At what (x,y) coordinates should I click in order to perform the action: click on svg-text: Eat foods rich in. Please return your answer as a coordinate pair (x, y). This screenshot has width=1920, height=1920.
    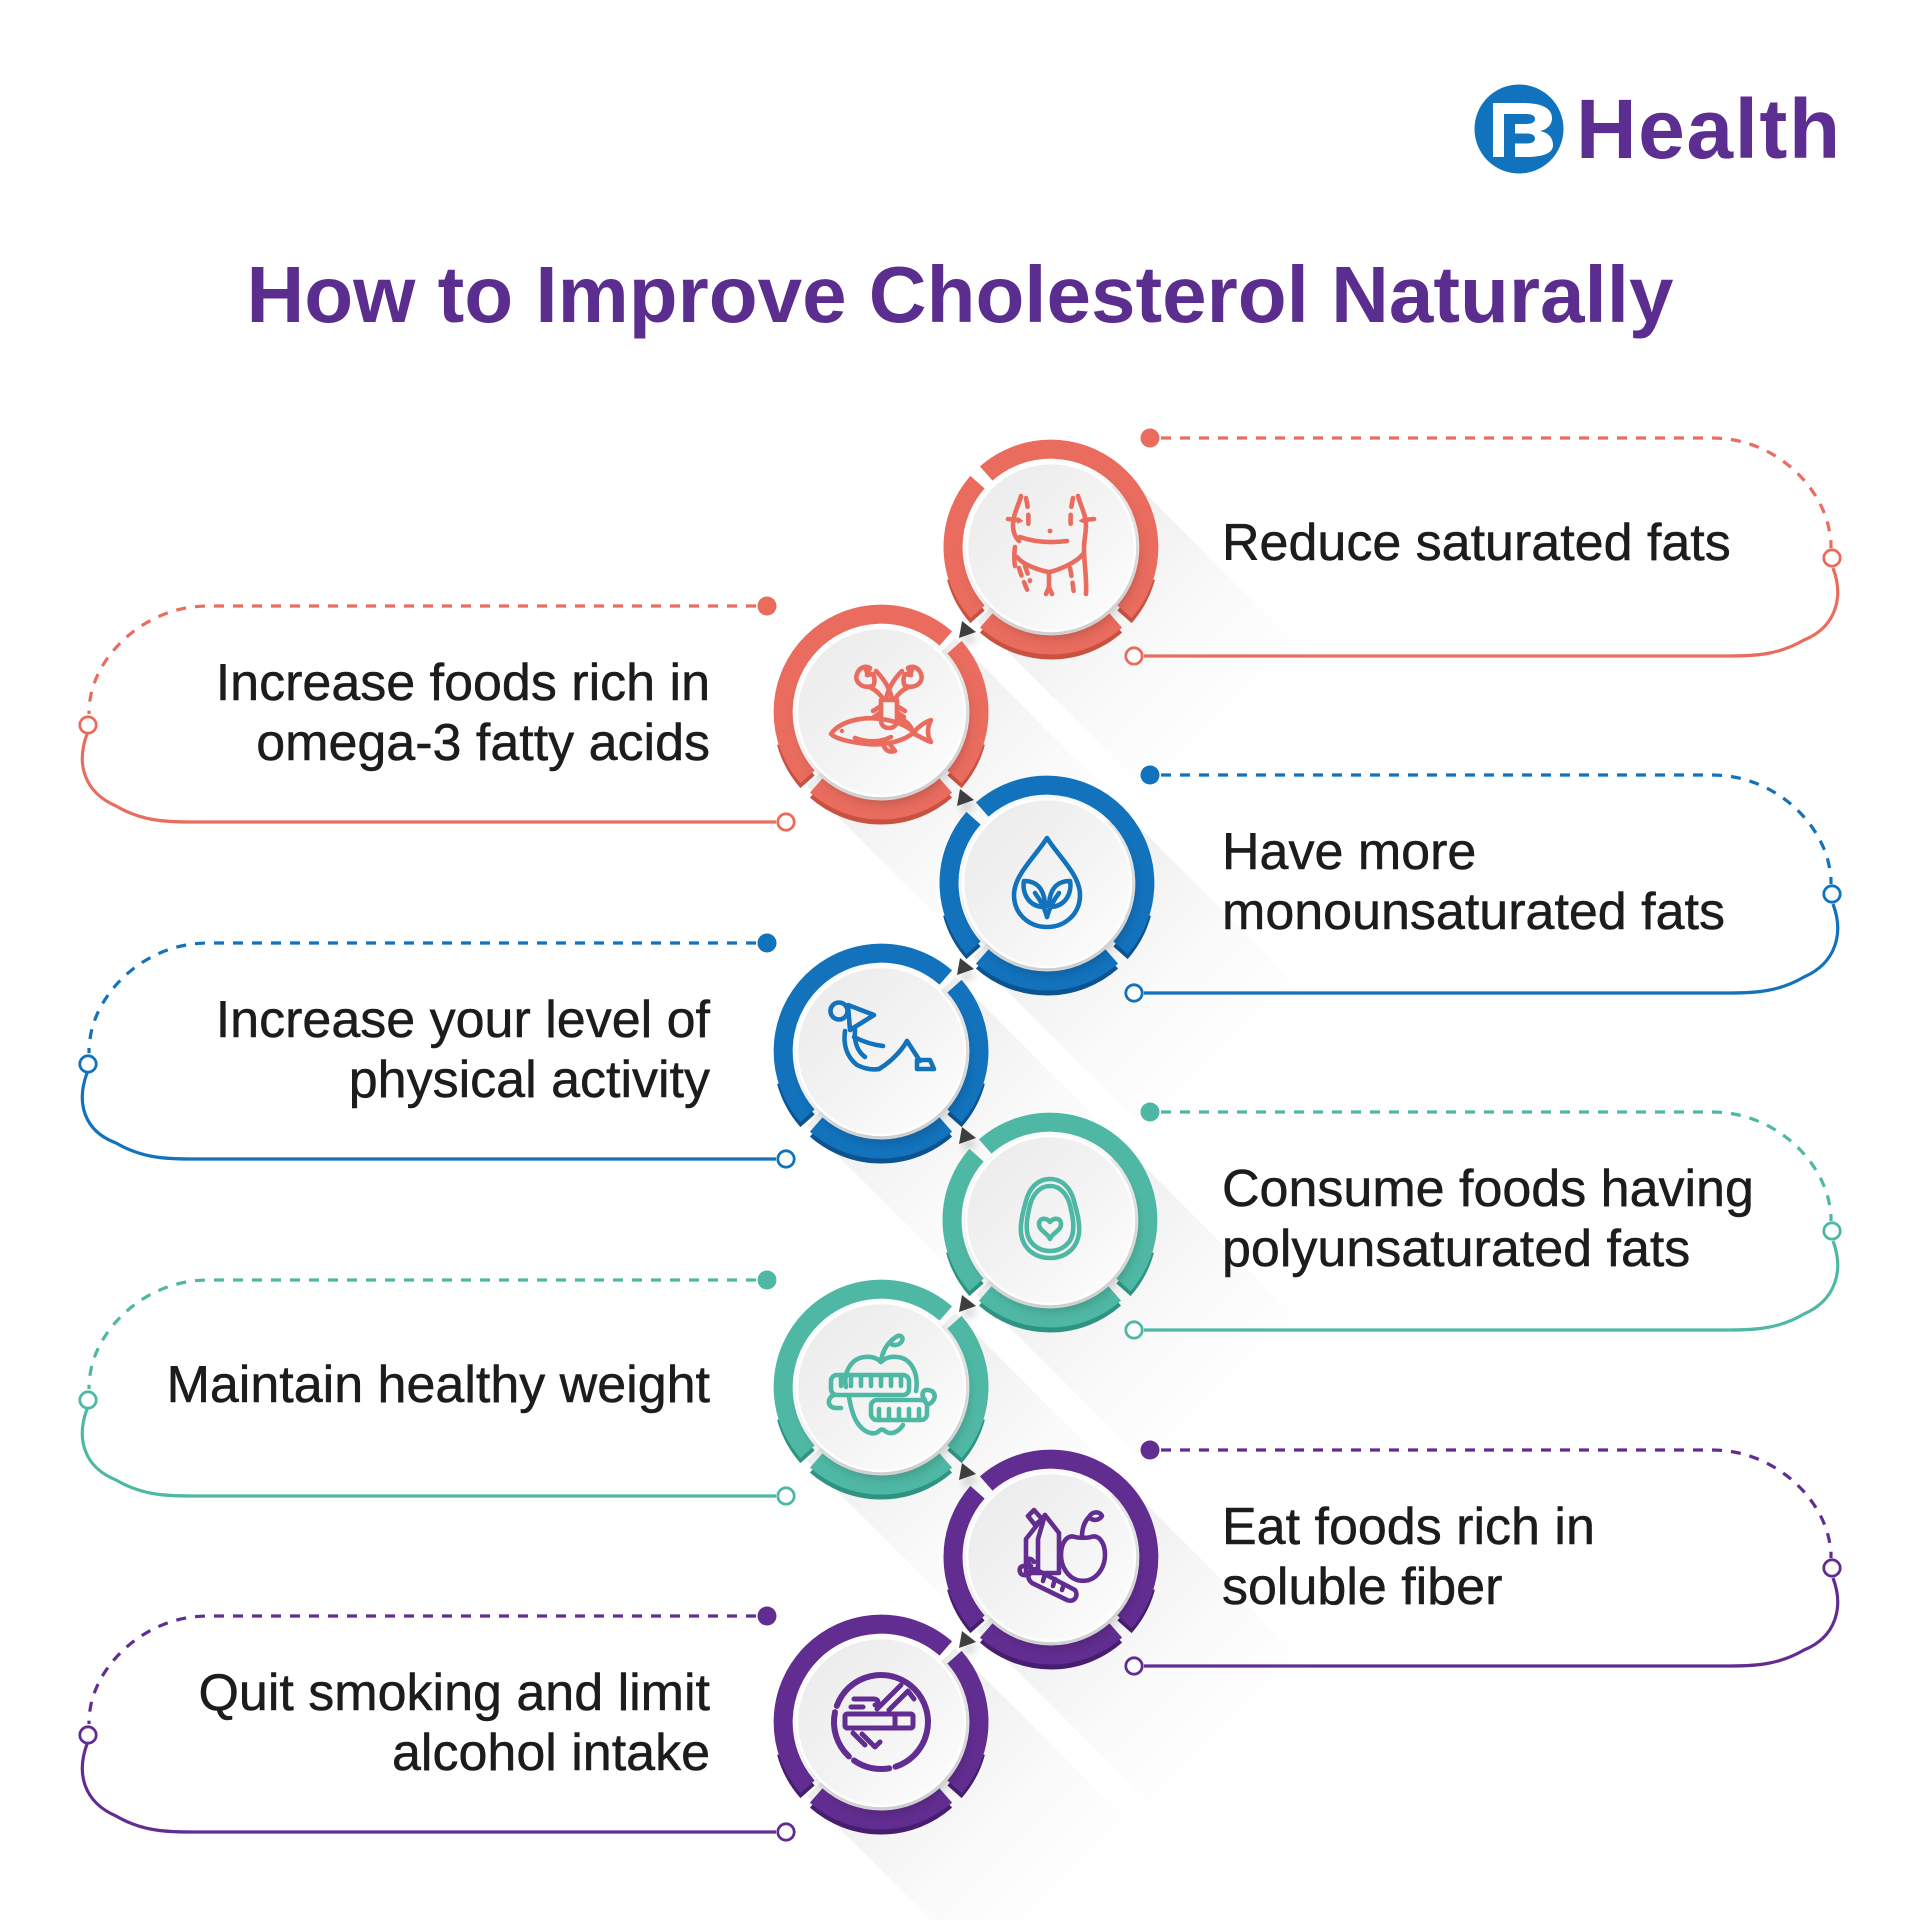
    Looking at the image, I should click on (1408, 1527).